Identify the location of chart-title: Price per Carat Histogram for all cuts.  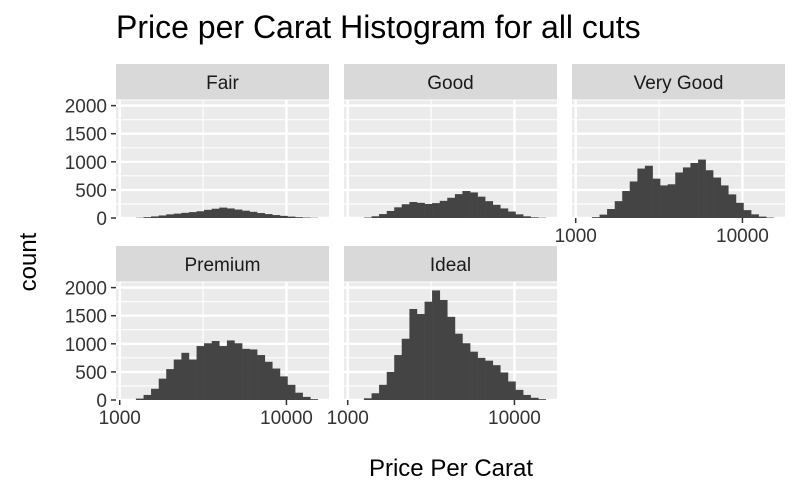
(378, 27).